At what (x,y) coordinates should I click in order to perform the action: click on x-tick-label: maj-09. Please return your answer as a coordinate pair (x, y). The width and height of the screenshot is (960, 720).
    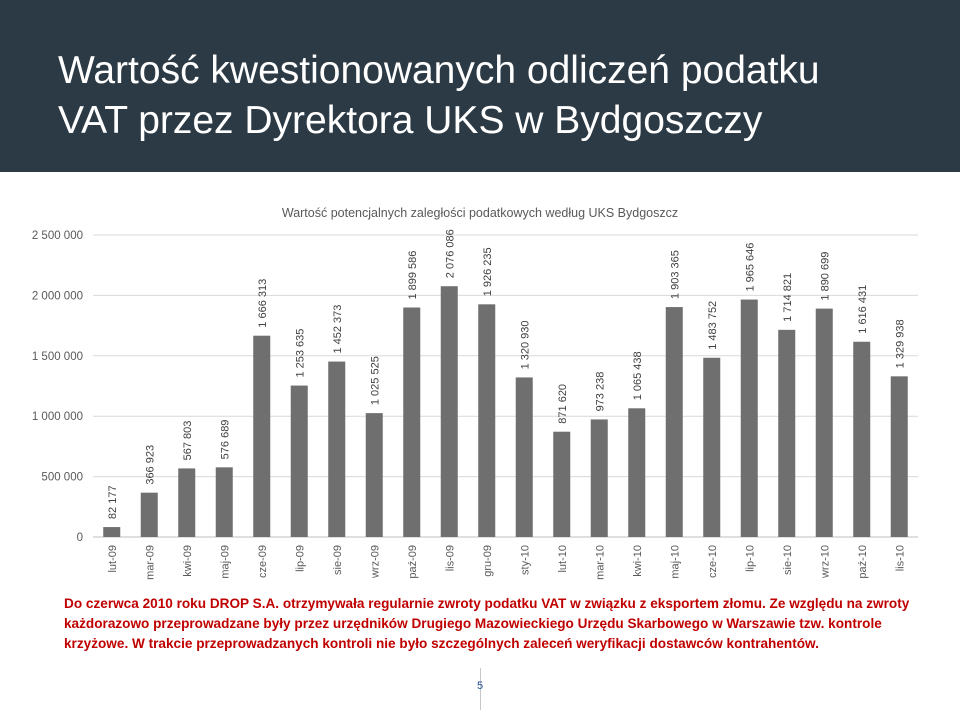
    Looking at the image, I should click on (225, 562).